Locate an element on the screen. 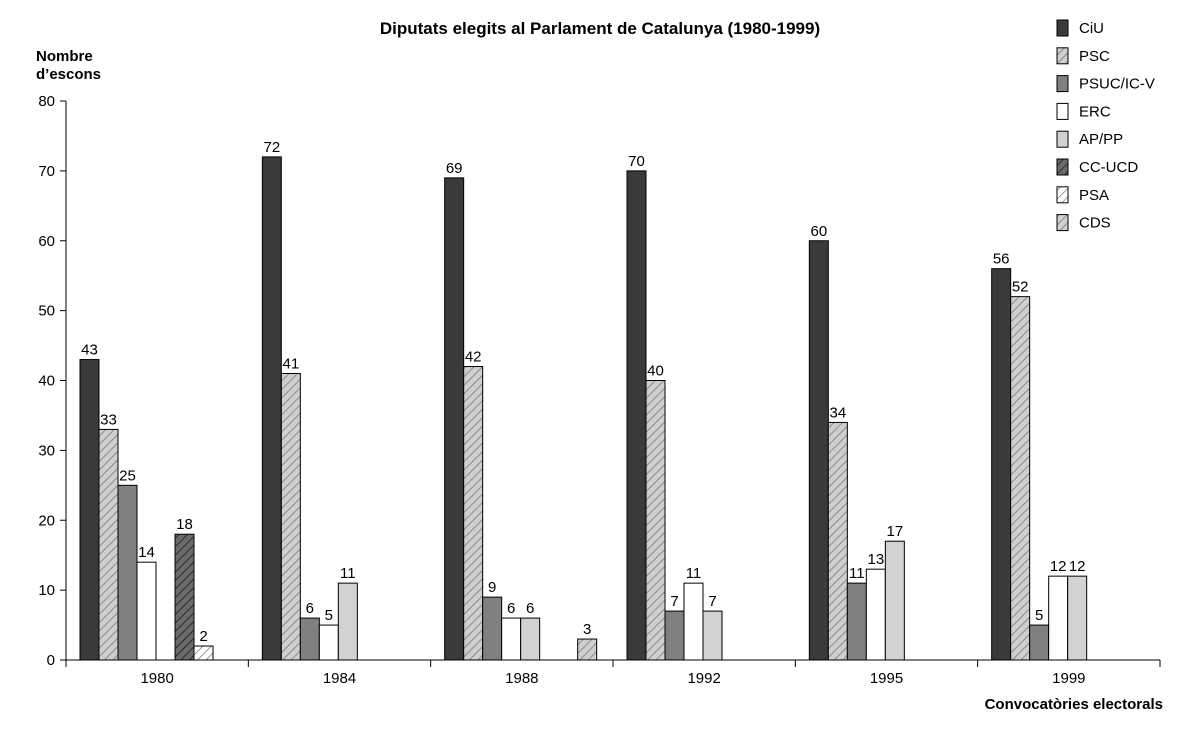 The height and width of the screenshot is (733, 1186). value-label: 34 is located at coordinates (837, 412).